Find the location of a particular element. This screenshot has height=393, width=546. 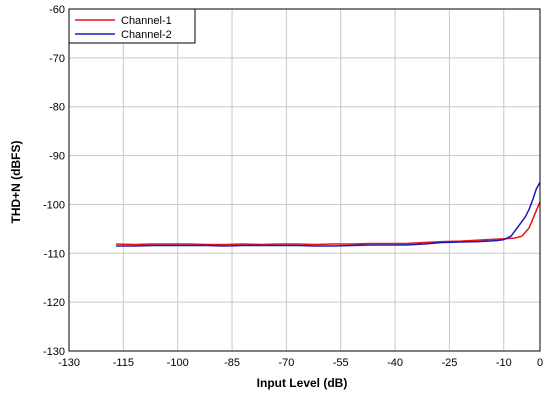

y-tick-label: -90 is located at coordinates (57, 157).